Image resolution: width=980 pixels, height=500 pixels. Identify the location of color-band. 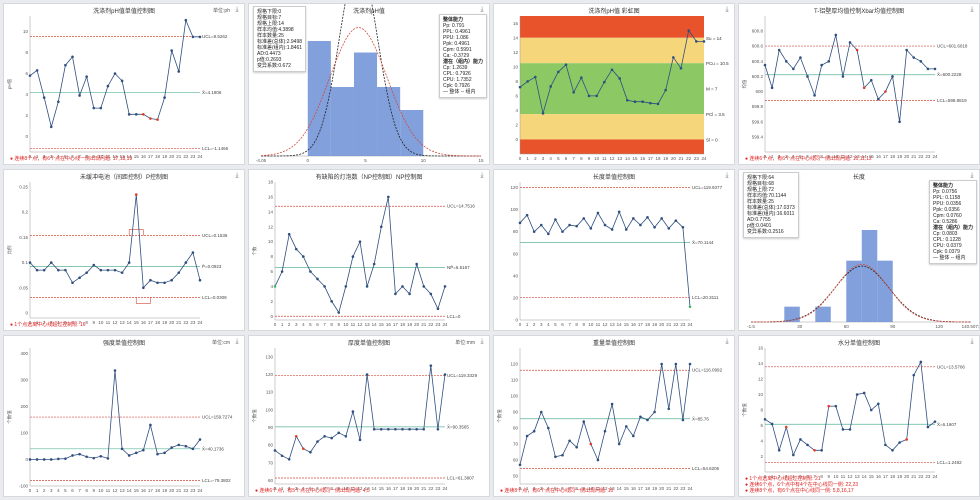
(612, 127).